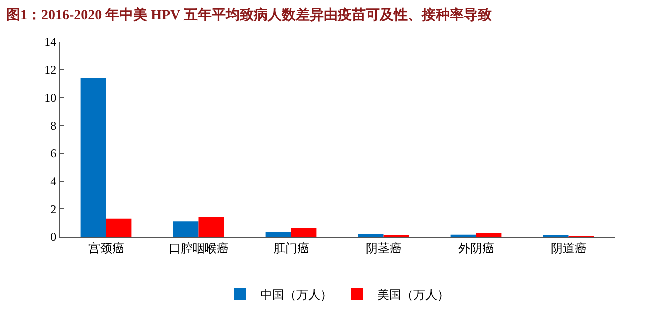 Image resolution: width=645 pixels, height=321 pixels. I want to click on y-tick-label: 14, so click(50, 42).